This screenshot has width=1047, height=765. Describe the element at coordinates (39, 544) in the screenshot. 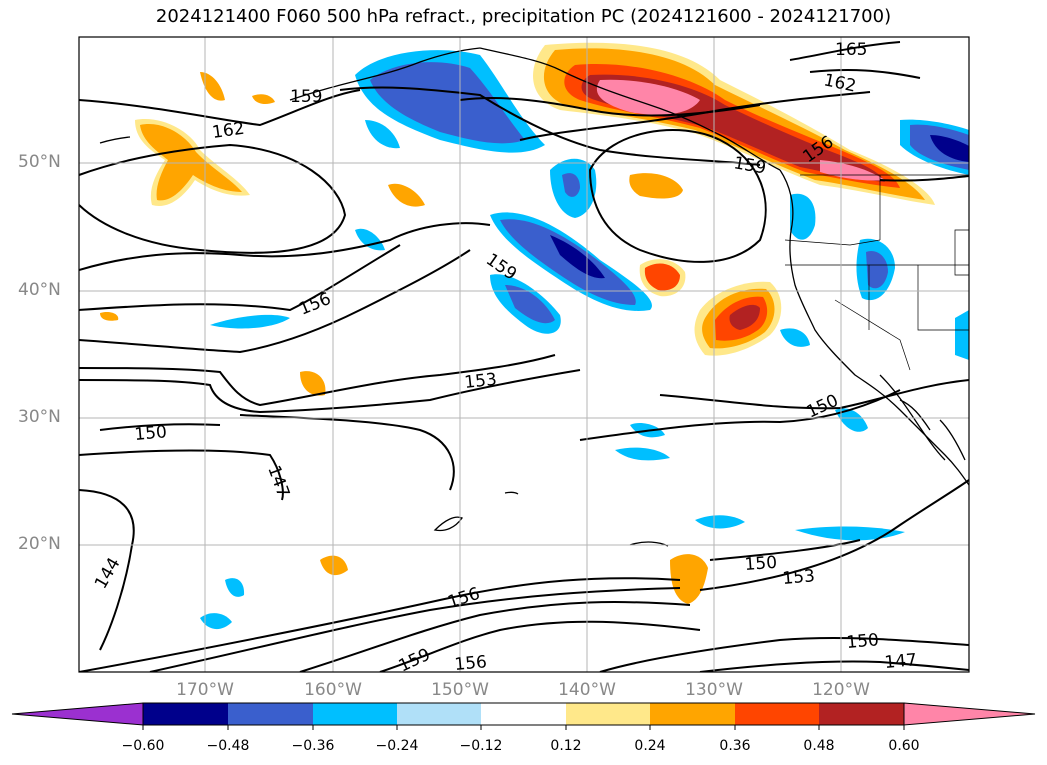

I see `lat-label: 20°N` at that location.